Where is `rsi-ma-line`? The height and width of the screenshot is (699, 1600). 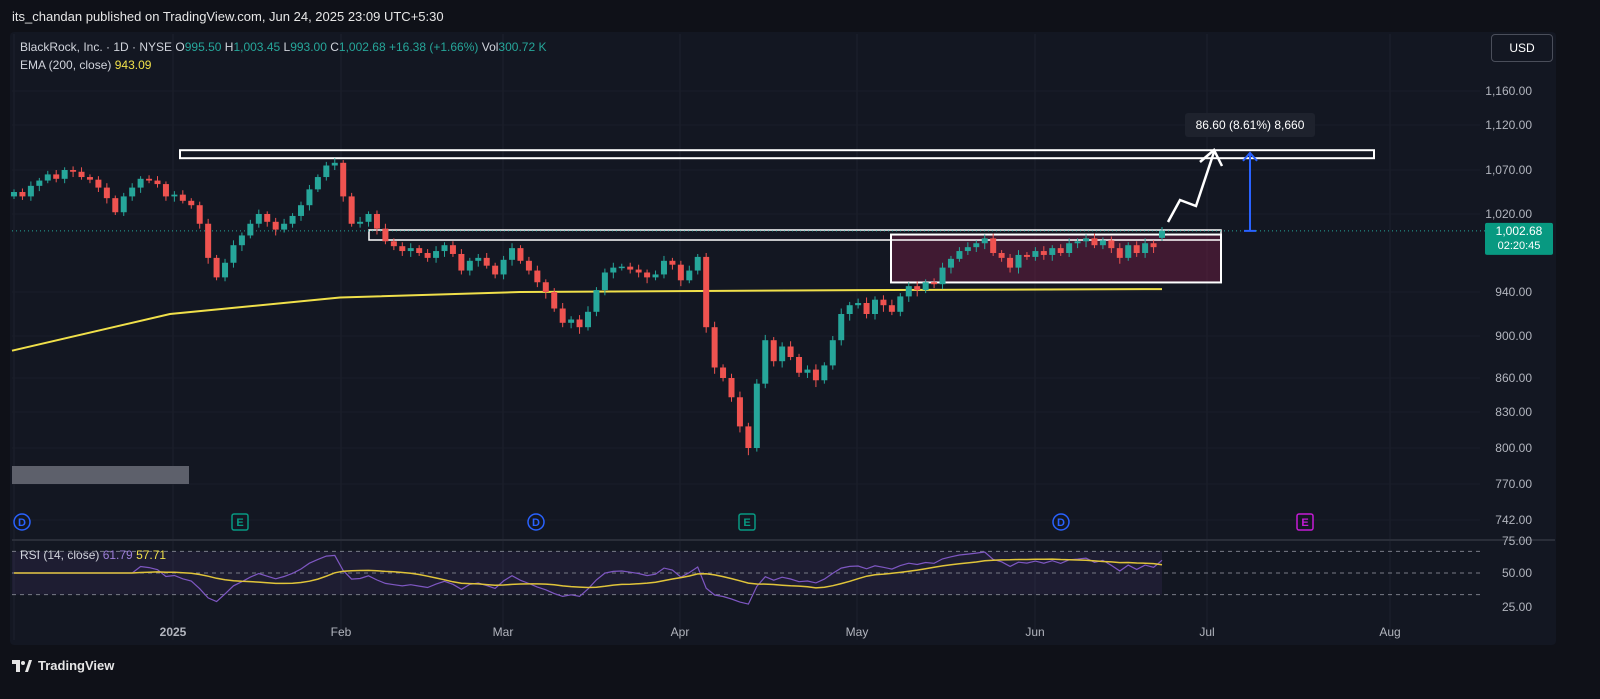
rsi-ma-line is located at coordinates (588, 573).